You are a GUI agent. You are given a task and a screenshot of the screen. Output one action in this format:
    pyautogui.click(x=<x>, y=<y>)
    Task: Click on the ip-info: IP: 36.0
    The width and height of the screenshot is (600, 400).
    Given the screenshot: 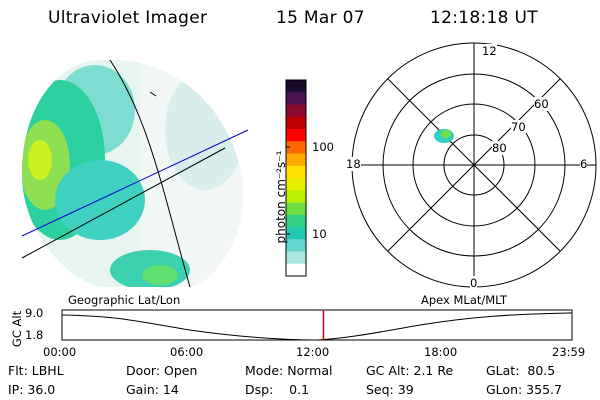 What is the action you would take?
    pyautogui.click(x=32, y=389)
    